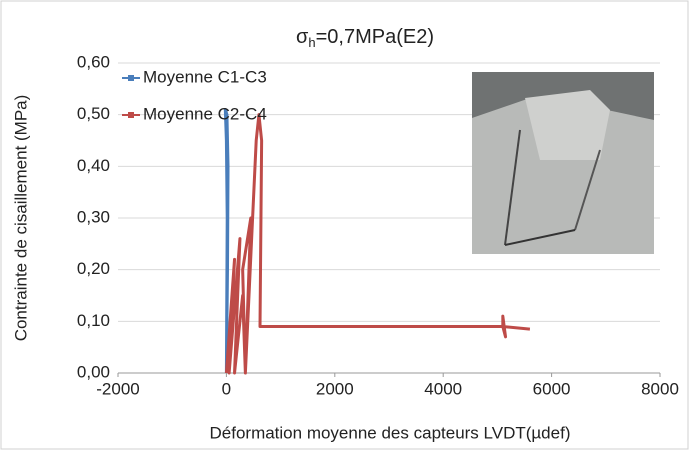  I want to click on photo-inset, so click(563, 163).